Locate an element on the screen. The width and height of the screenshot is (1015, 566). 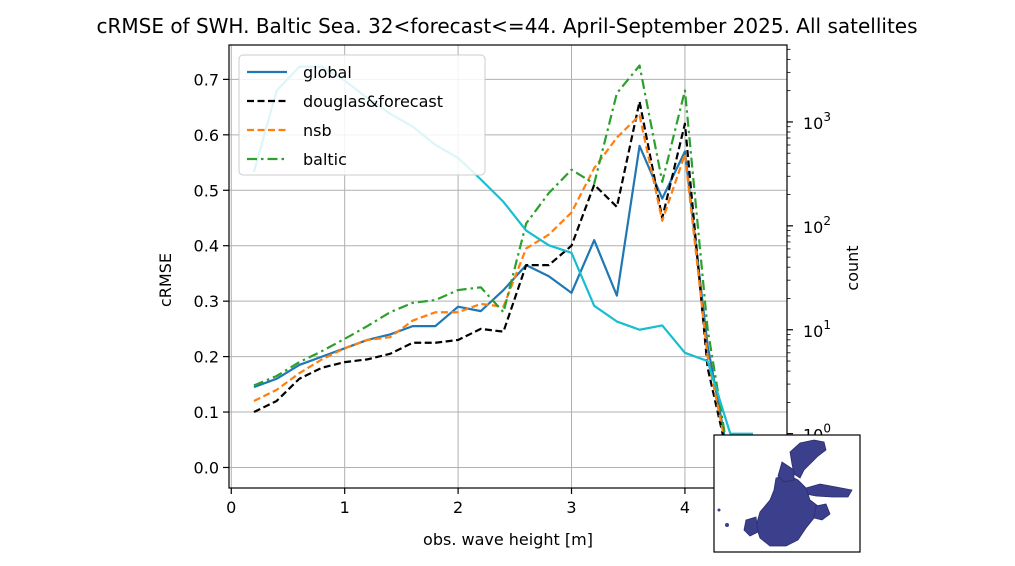
y2-tick-label: 10¹ is located at coordinates (817, 329).